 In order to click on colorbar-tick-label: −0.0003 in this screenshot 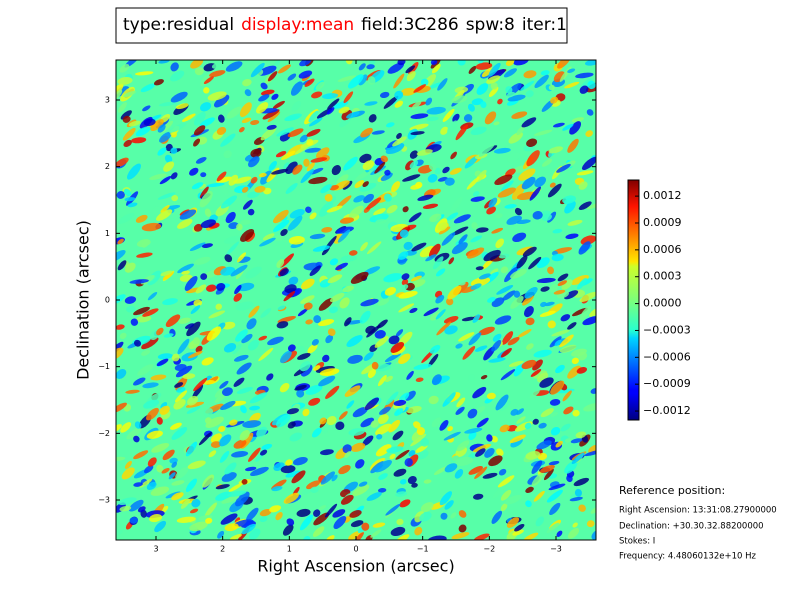, I will do `click(667, 329)`.